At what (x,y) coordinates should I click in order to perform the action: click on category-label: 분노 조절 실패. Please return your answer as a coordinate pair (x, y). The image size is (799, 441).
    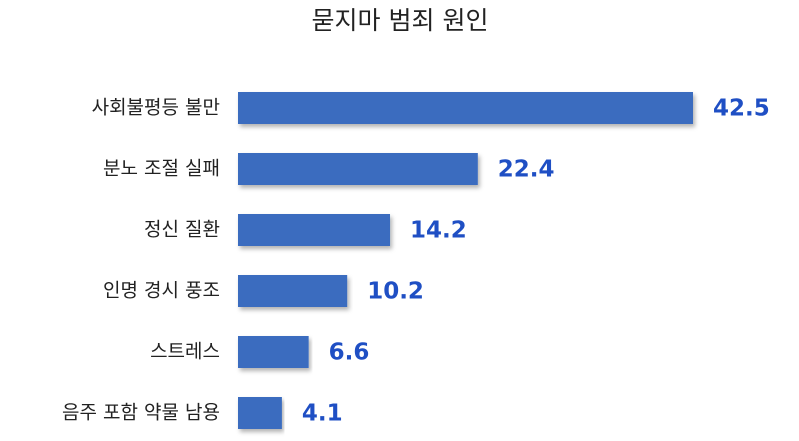
    Looking at the image, I should click on (161, 169).